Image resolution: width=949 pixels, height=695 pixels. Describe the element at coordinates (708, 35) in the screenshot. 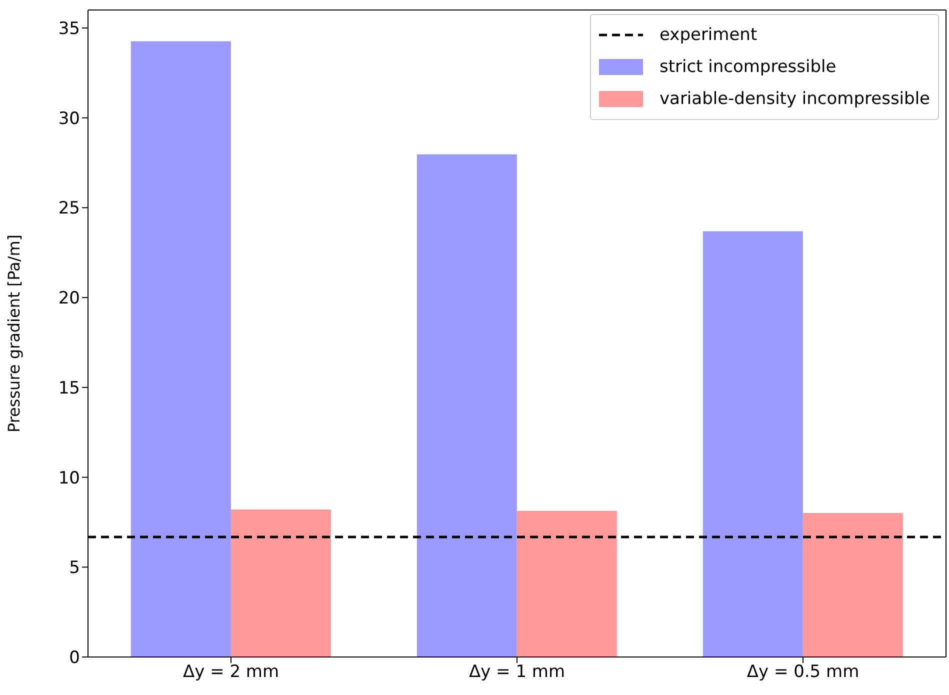

I see `legend-label: experiment` at that location.